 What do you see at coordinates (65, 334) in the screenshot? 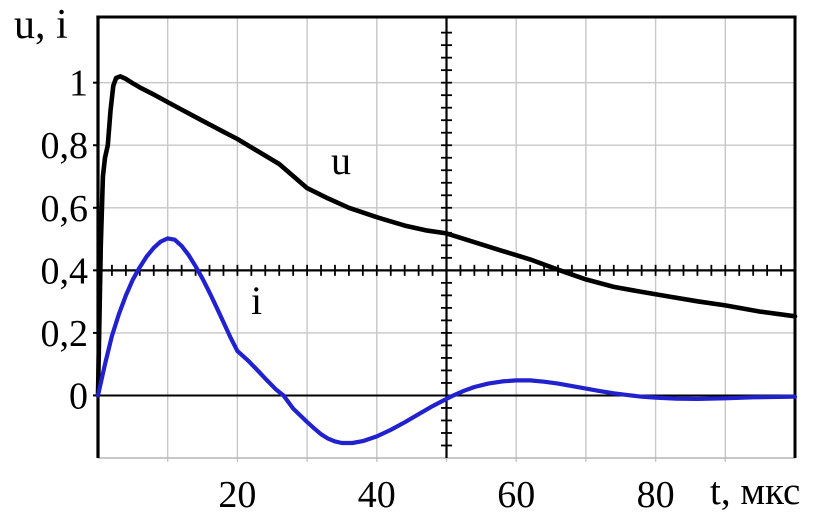
I see `y-tick-label: 0,2` at bounding box center [65, 334].